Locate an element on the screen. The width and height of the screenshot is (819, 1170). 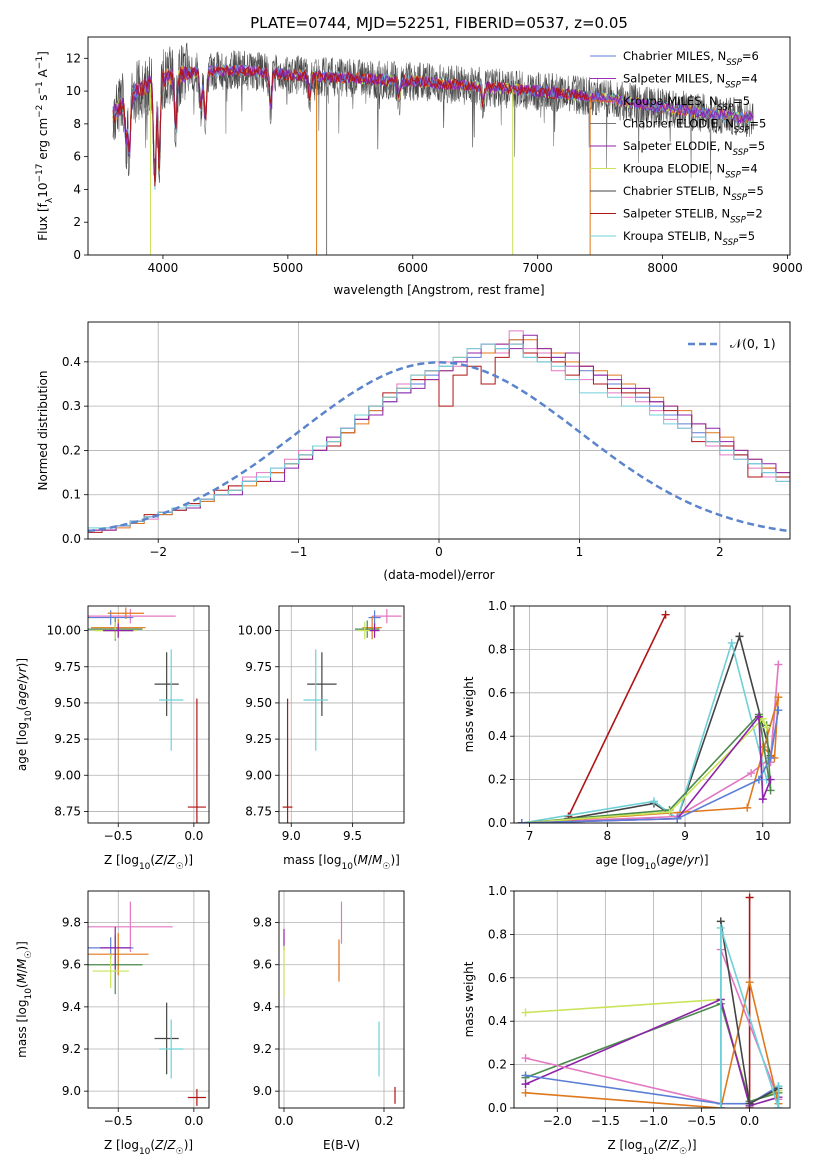
x-tick-label: 8 is located at coordinates (607, 836).